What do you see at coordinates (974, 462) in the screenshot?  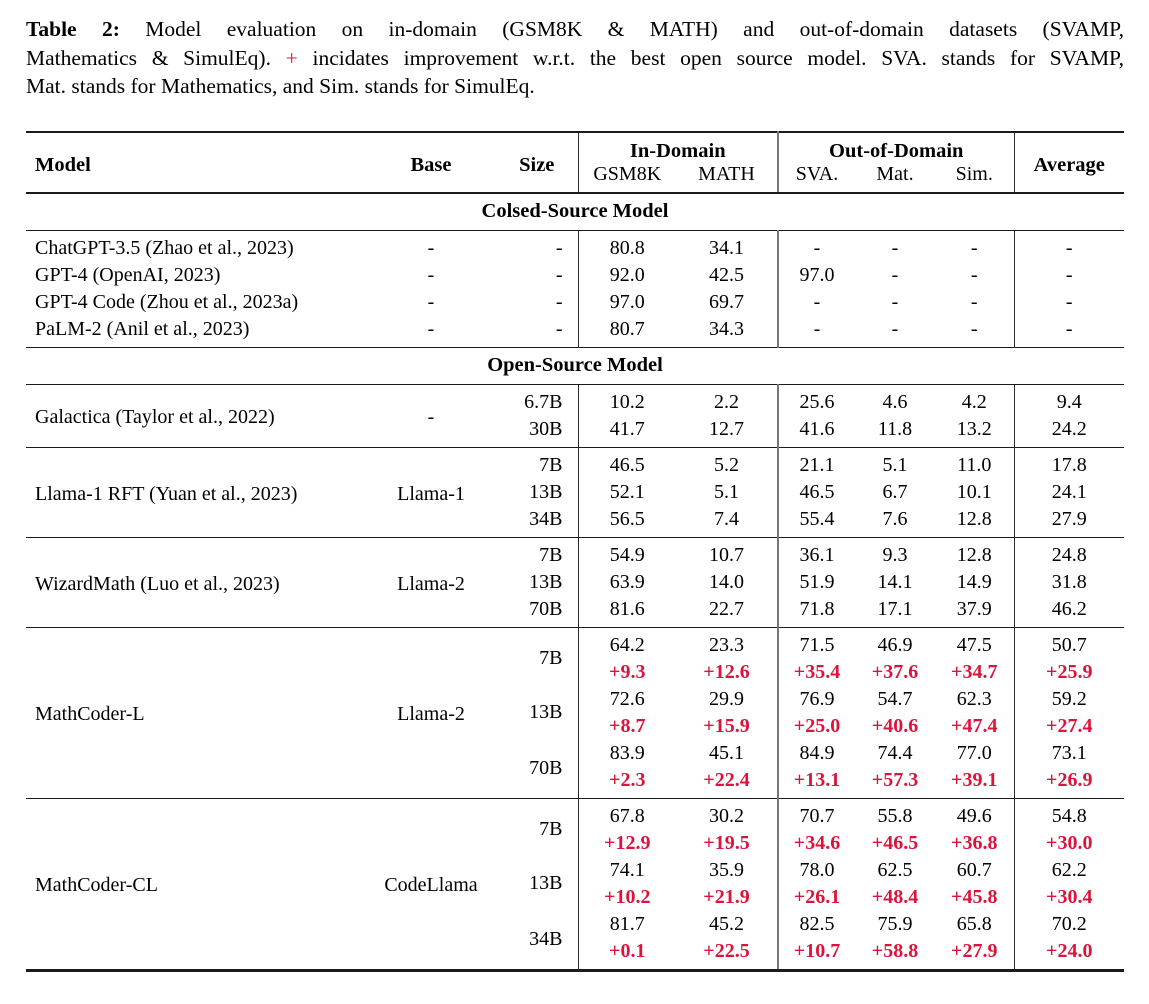 I see `value-cell: 11.0` at bounding box center [974, 462].